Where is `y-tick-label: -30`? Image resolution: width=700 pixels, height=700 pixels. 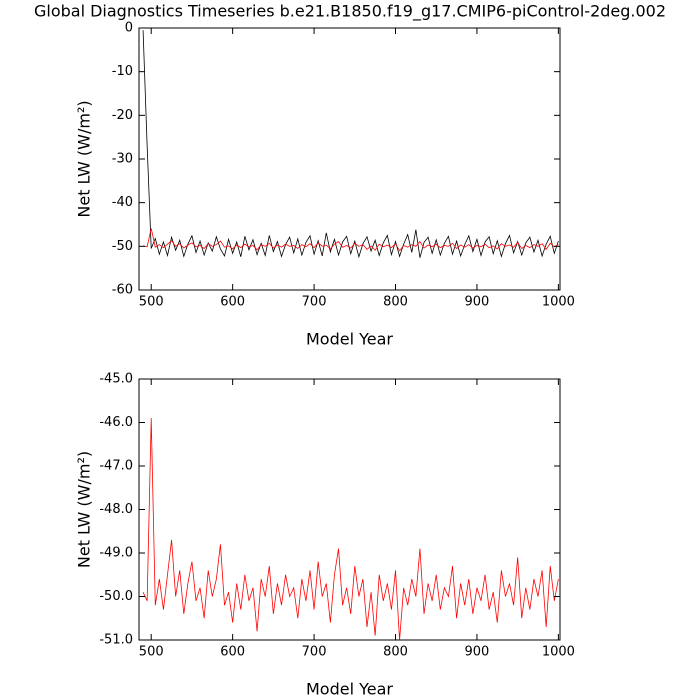
y-tick-label: -30 is located at coordinates (122, 159).